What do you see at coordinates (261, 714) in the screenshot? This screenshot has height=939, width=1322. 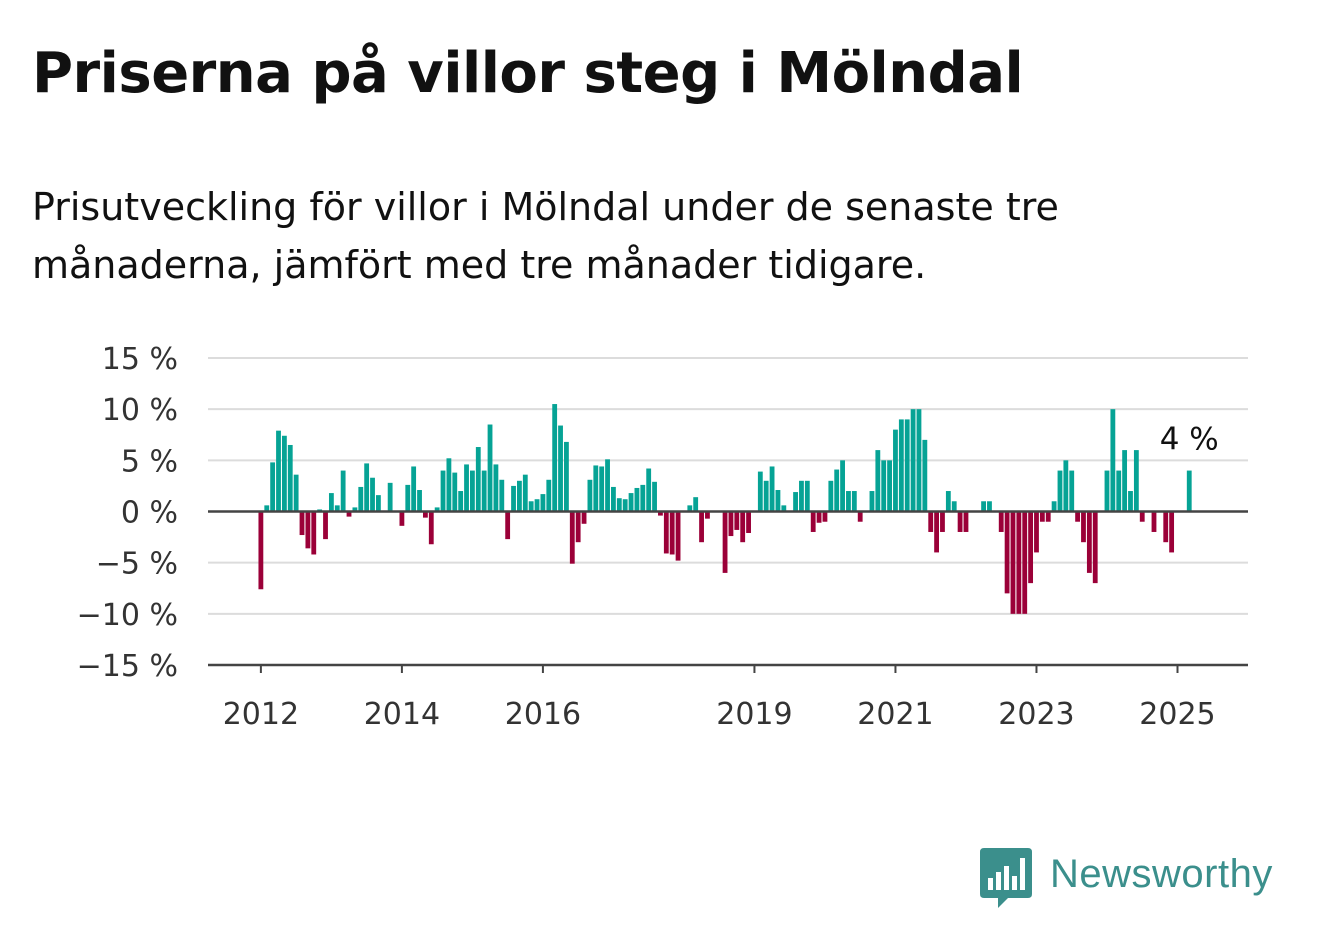 I see `x-tick-label: 2012` at bounding box center [261, 714].